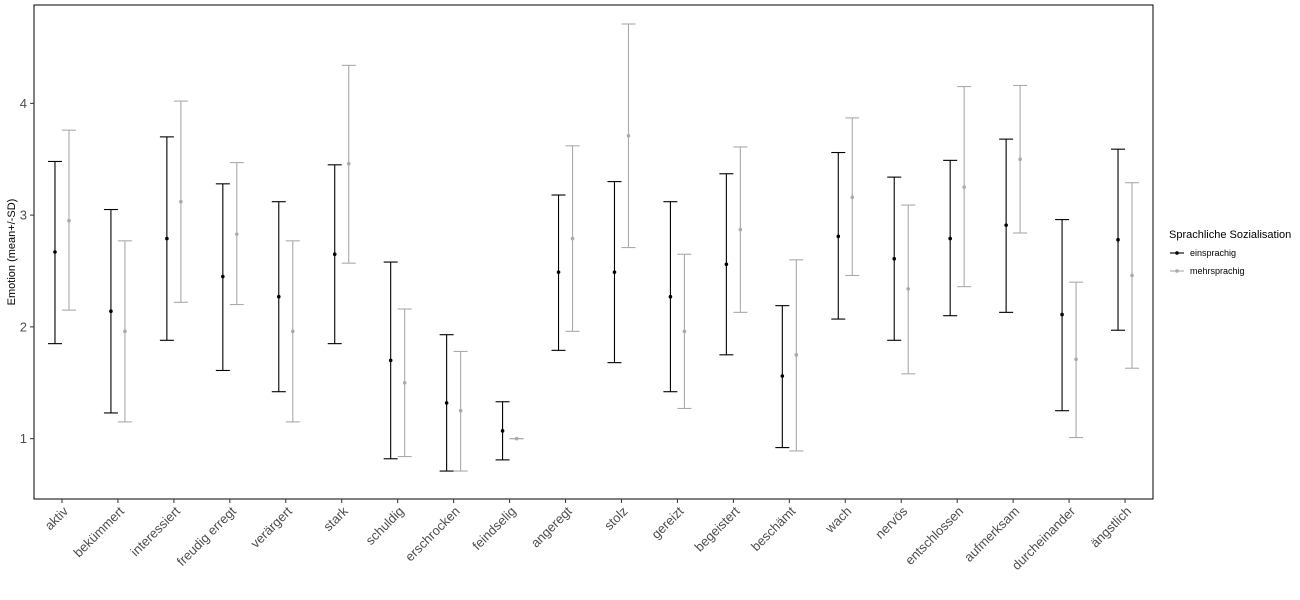 The height and width of the screenshot is (600, 1300). What do you see at coordinates (12, 252) in the screenshot?
I see `y-axis-title: Emotion (mean+/-SD)` at bounding box center [12, 252].